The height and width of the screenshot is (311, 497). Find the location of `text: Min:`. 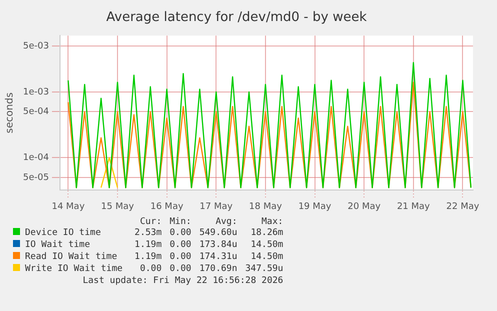

text: Min: is located at coordinates (180, 222).